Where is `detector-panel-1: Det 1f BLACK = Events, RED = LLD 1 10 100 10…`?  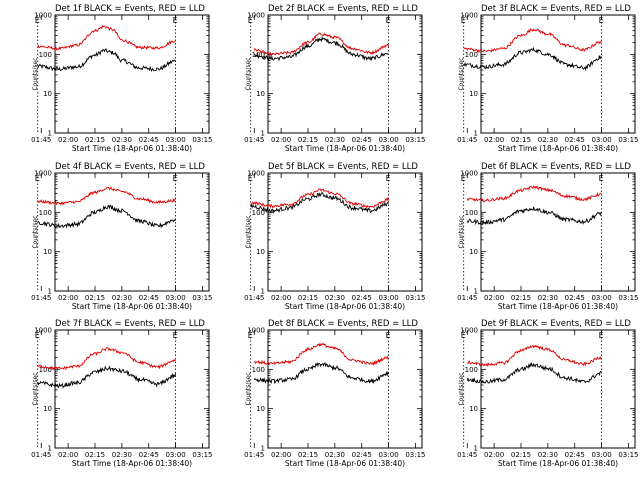 detector-panel-1: Det 1f BLACK = Events, RED = LLD 1 10 100 10… is located at coordinates (121, 78).